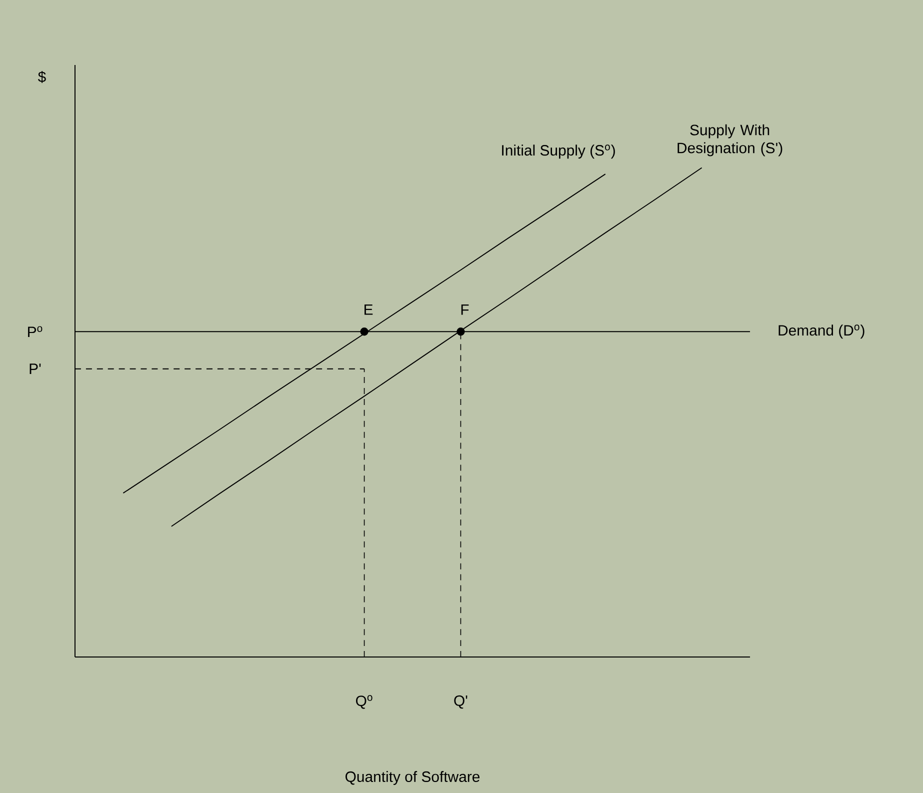  I want to click on series-label: Initial Supply (S$^{o}$), so click(558, 151).